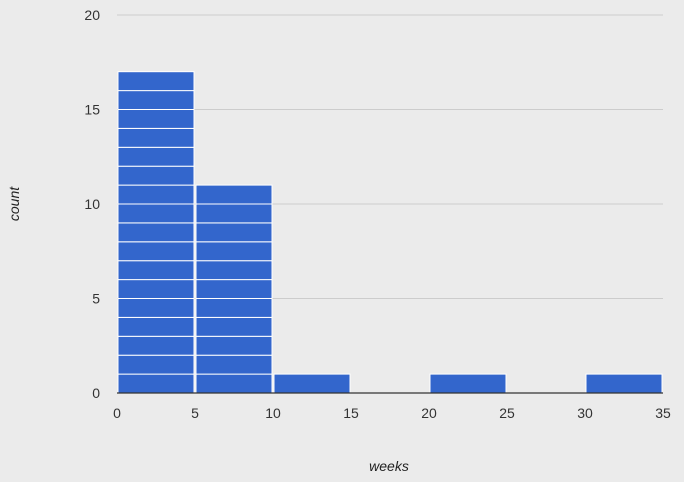 Image resolution: width=684 pixels, height=482 pixels. What do you see at coordinates (585, 413) in the screenshot?
I see `x-tick-label-30: 30` at bounding box center [585, 413].